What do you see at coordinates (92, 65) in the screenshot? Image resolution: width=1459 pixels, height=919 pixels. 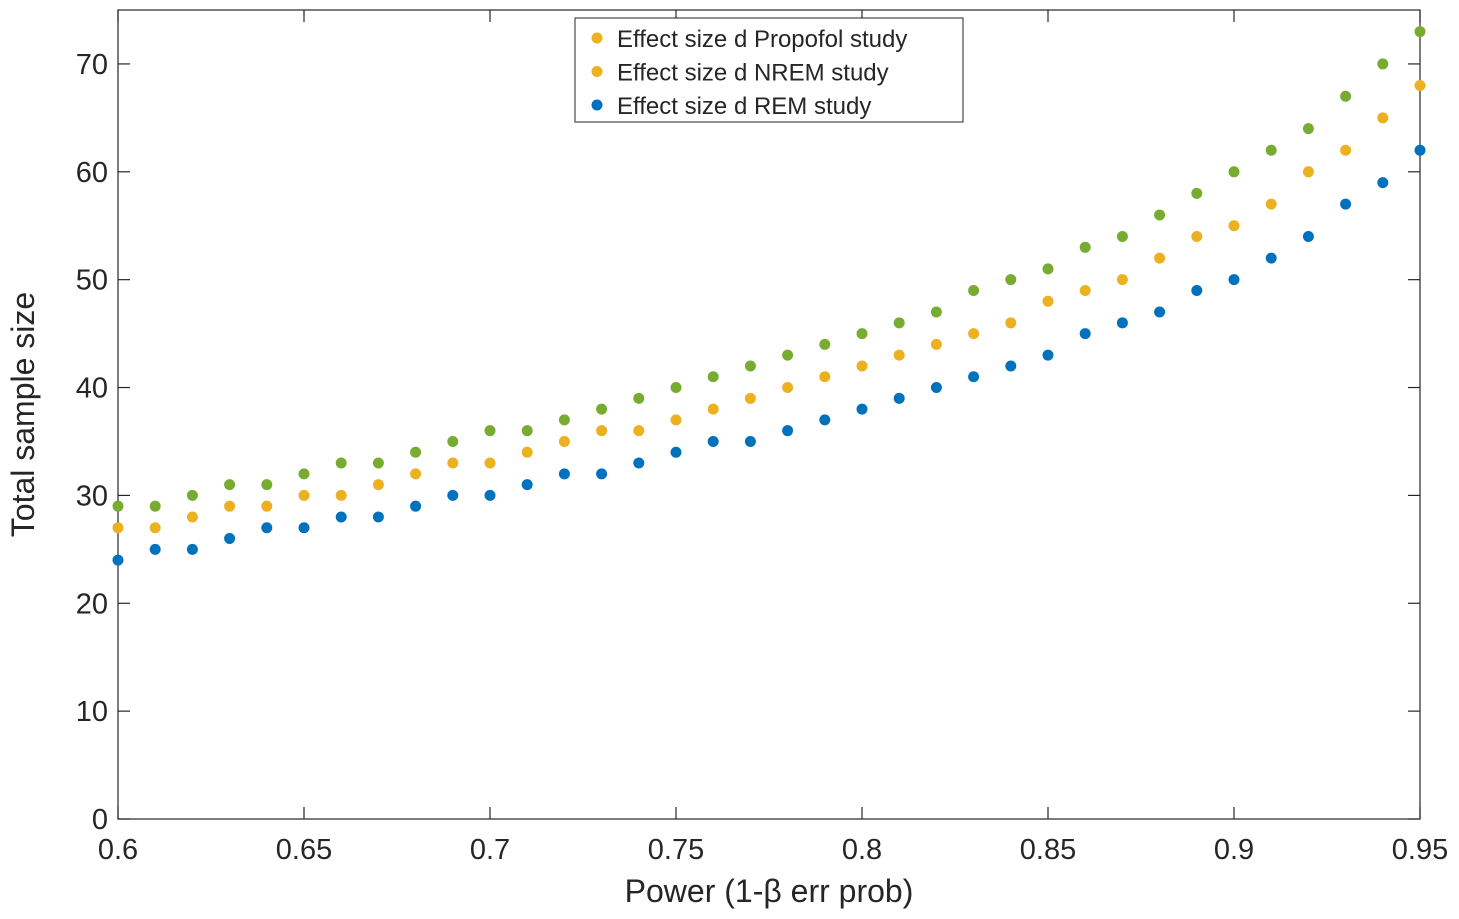 I see `y-tick-label: 70` at bounding box center [92, 65].